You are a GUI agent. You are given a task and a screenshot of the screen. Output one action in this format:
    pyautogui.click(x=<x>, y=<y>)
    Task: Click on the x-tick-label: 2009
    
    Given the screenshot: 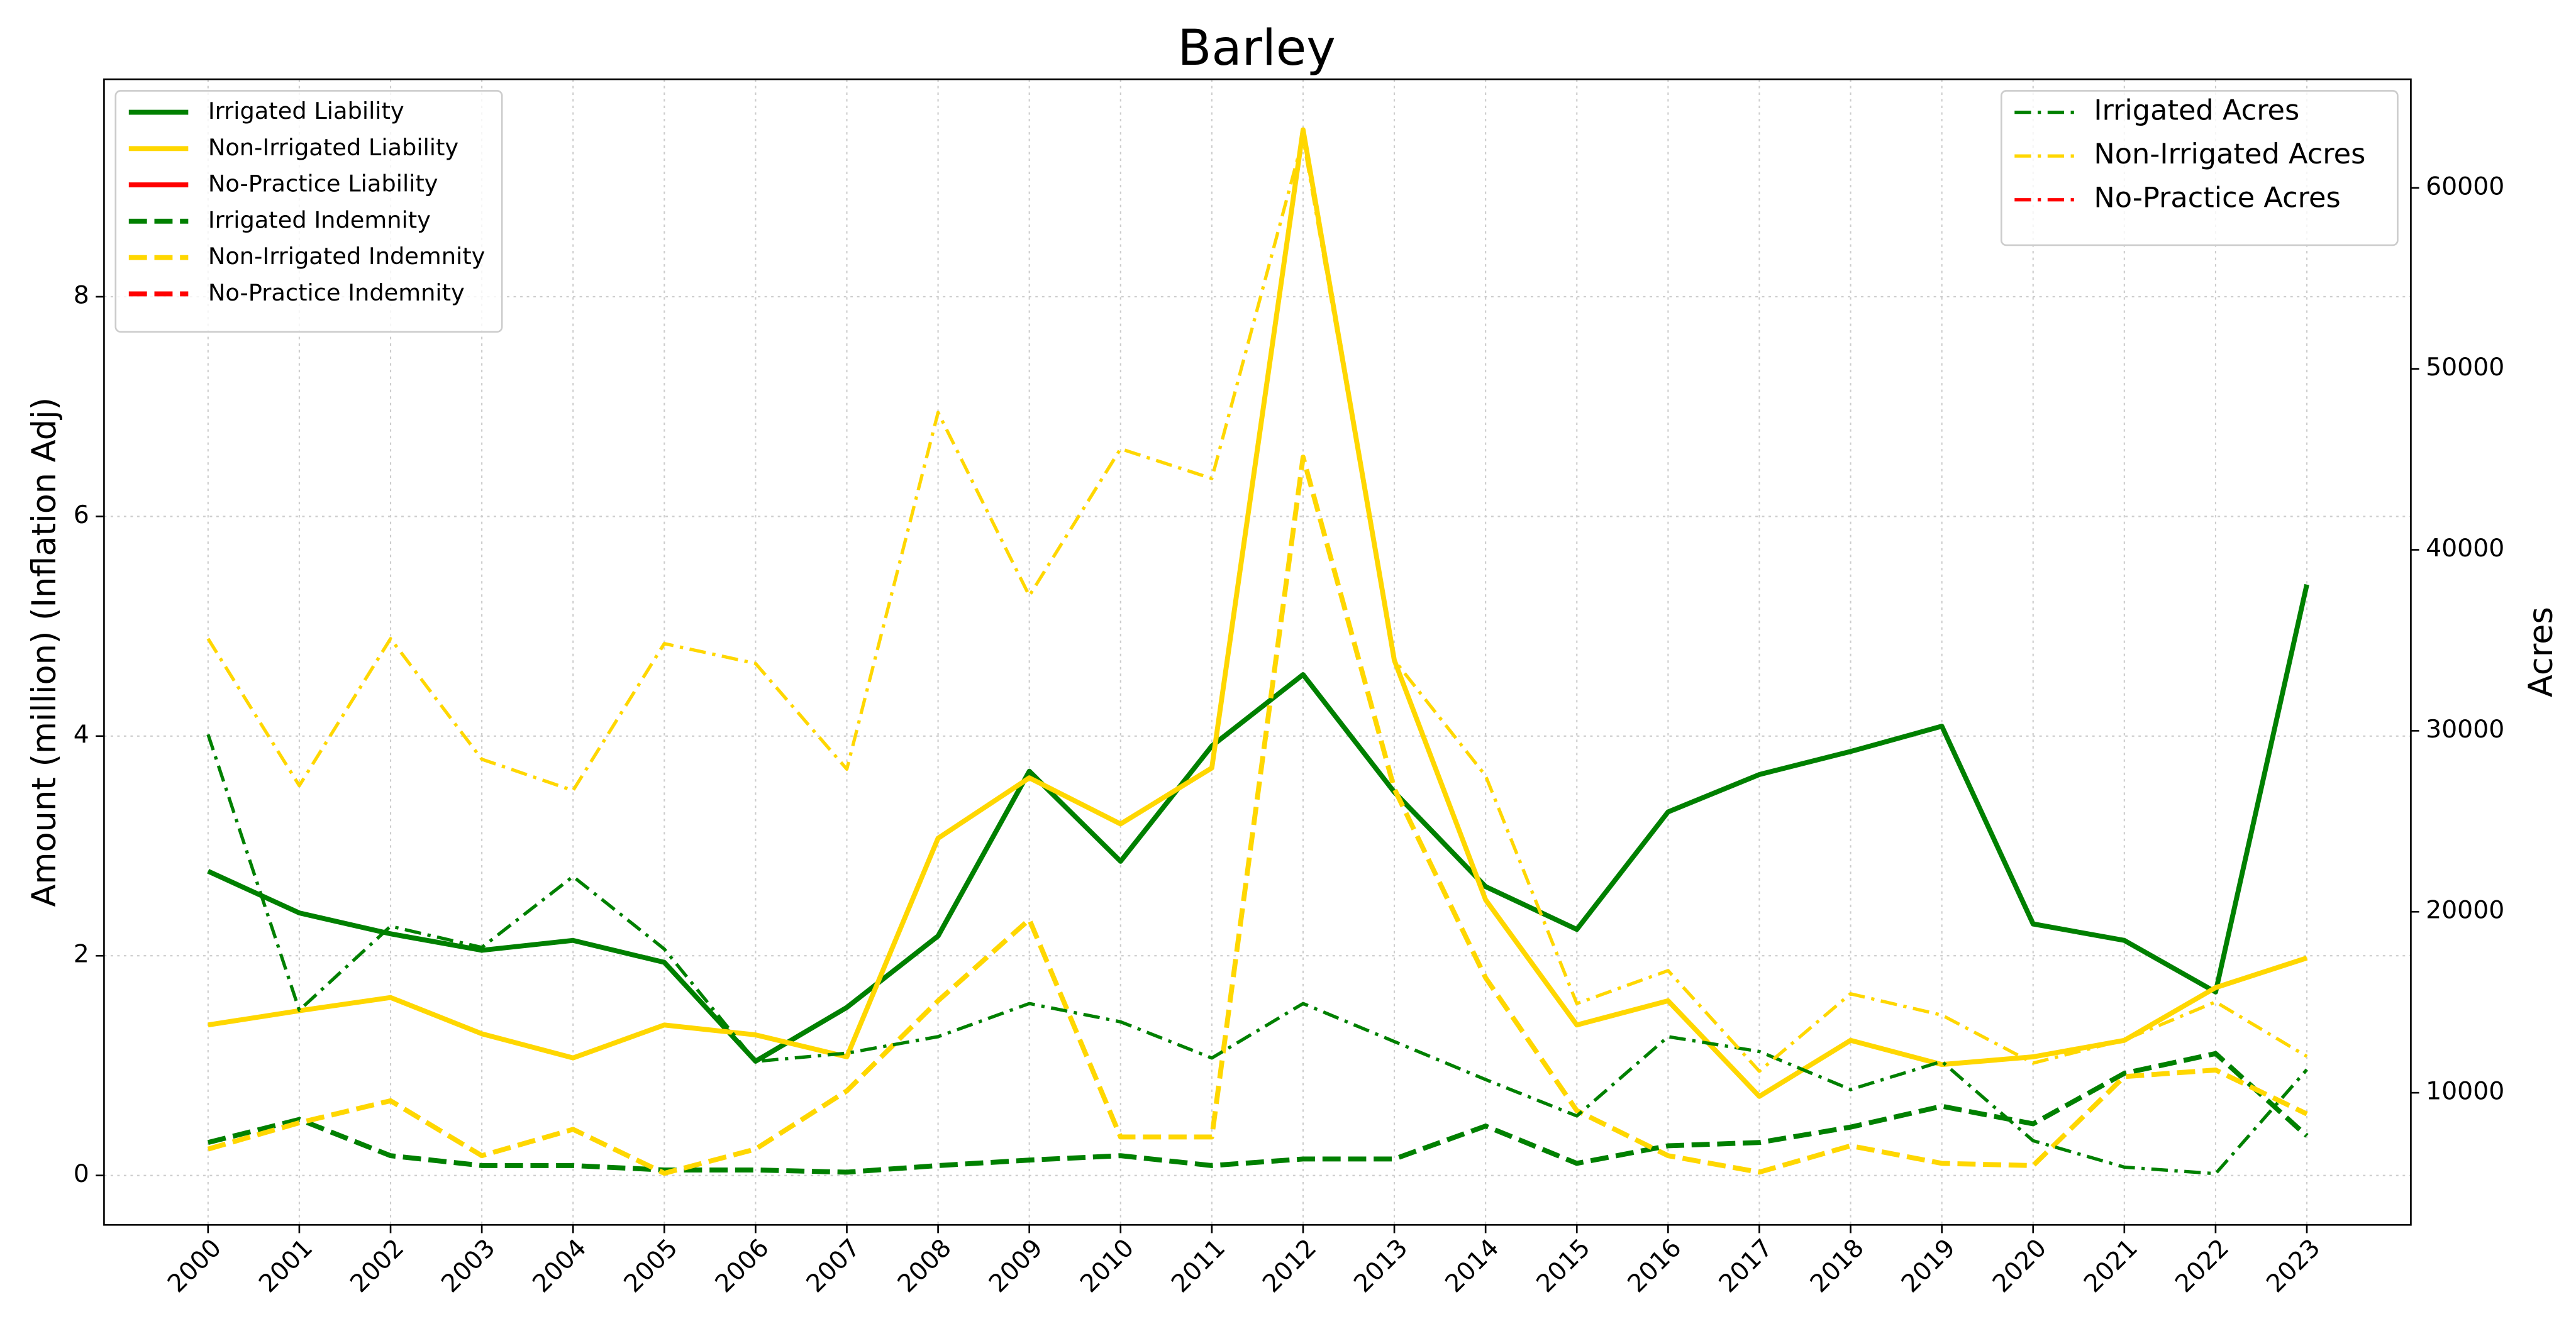 What is the action you would take?
    pyautogui.click(x=1016, y=1266)
    